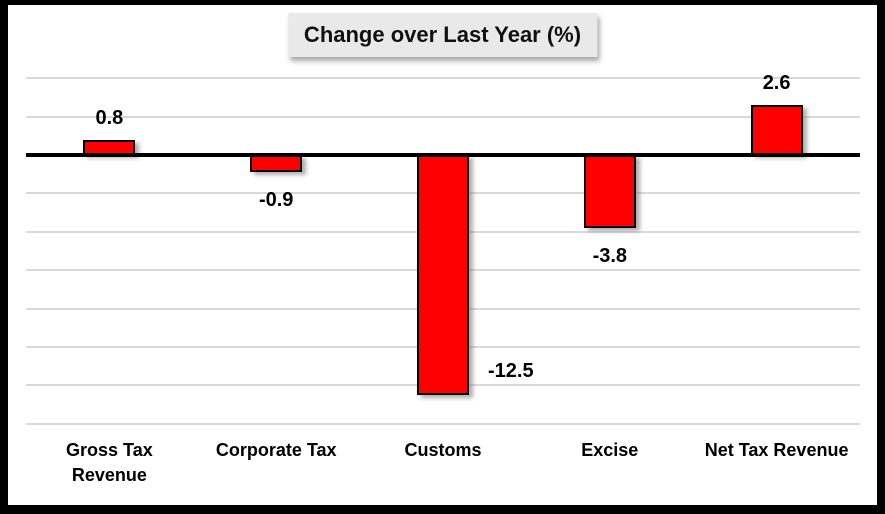 This screenshot has height=514, width=885. What do you see at coordinates (610, 255) in the screenshot?
I see `value-label: -3.8` at bounding box center [610, 255].